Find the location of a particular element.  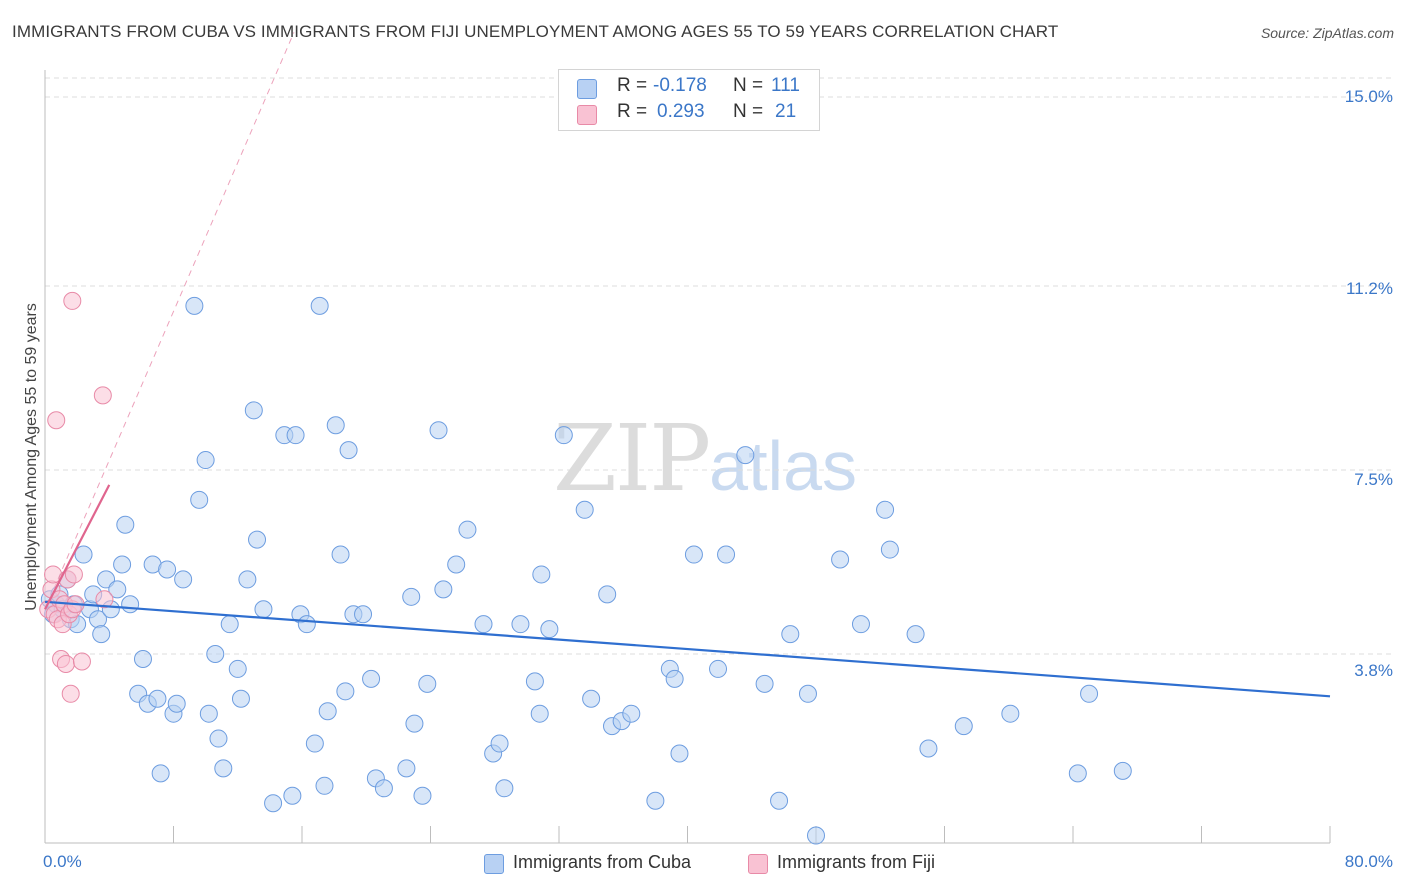

x-tick-min: 0.0% is located at coordinates (62, 861).